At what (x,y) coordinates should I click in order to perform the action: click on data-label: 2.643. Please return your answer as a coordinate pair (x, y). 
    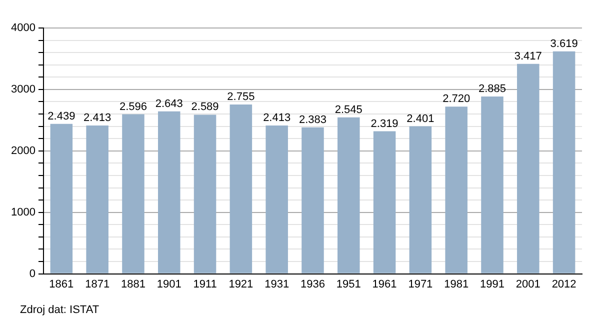
    Looking at the image, I should click on (169, 104).